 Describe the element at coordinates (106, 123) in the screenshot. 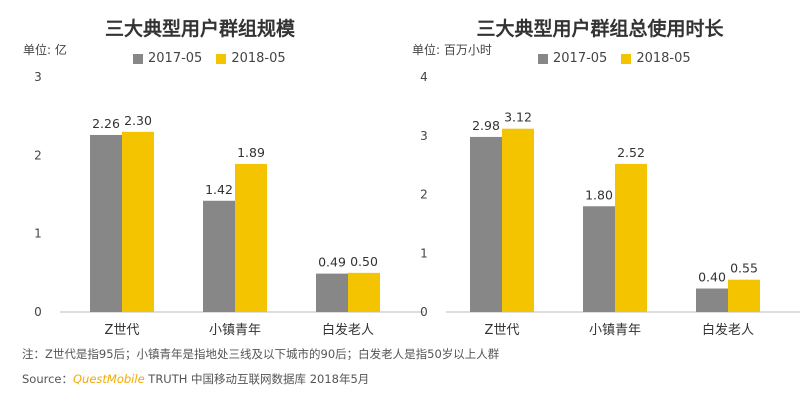

I see `data-label: 2.26` at that location.